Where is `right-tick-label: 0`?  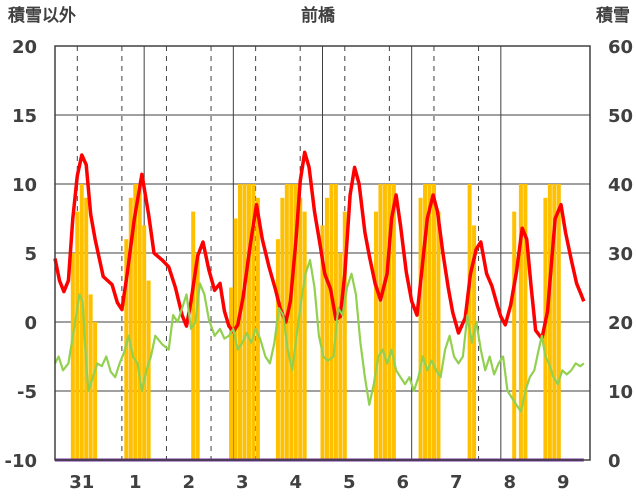
right-tick-label: 0 is located at coordinates (614, 461).